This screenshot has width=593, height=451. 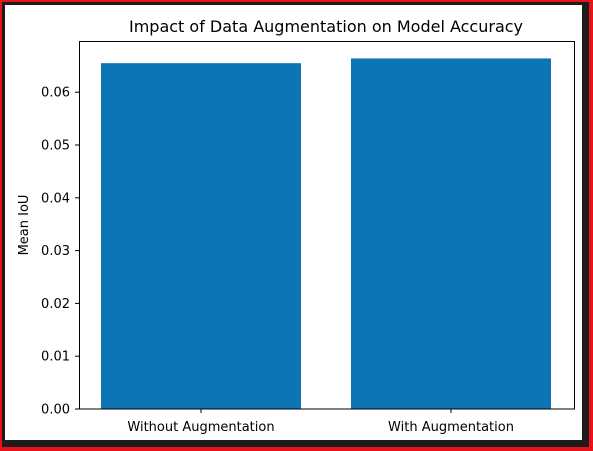 I want to click on y-tick-label: 0.01, so click(x=55, y=357).